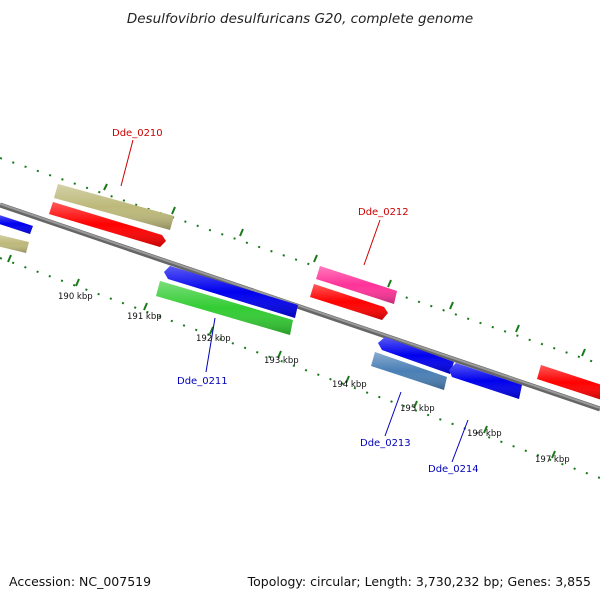 This screenshot has width=600, height=600. What do you see at coordinates (281, 361) in the screenshot?
I see `tick-label-193: 193 kbp` at bounding box center [281, 361].